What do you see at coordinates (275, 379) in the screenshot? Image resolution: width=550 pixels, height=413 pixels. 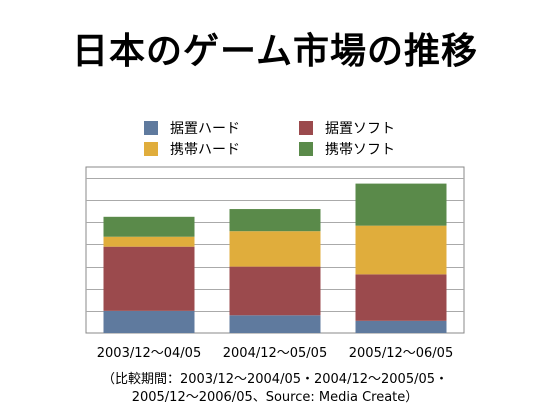 I see `source-note-line-1: （比較期間：2003/12〜2004/05・2004/12〜2005/05・` at bounding box center [275, 379].